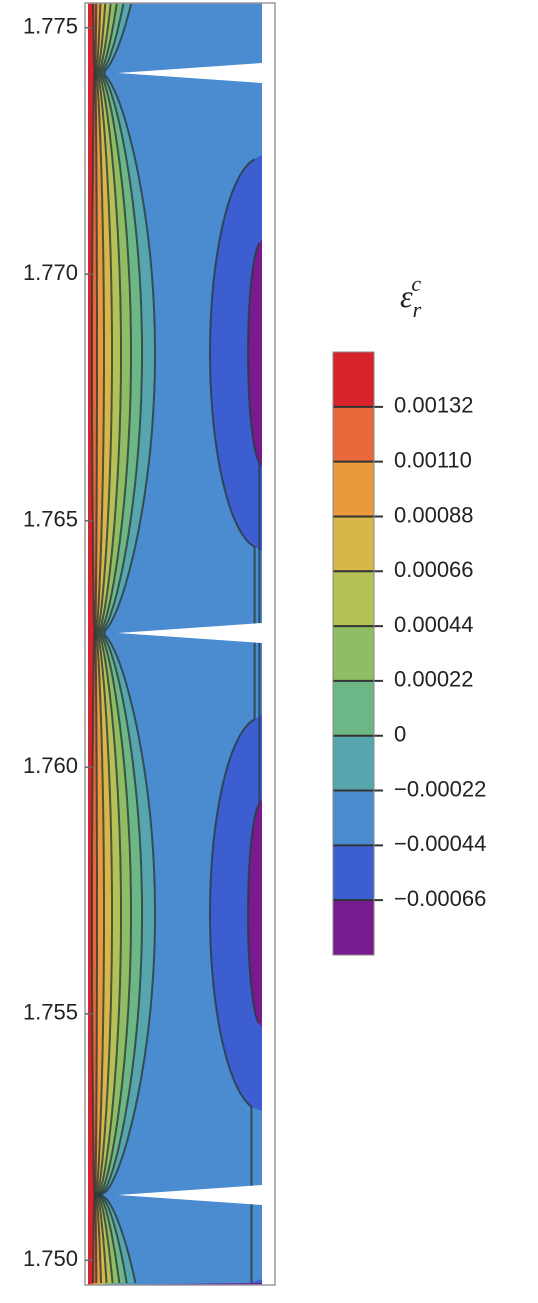 The image size is (538, 1303). I want to click on y-tick-label: 1.750, so click(50, 1258).